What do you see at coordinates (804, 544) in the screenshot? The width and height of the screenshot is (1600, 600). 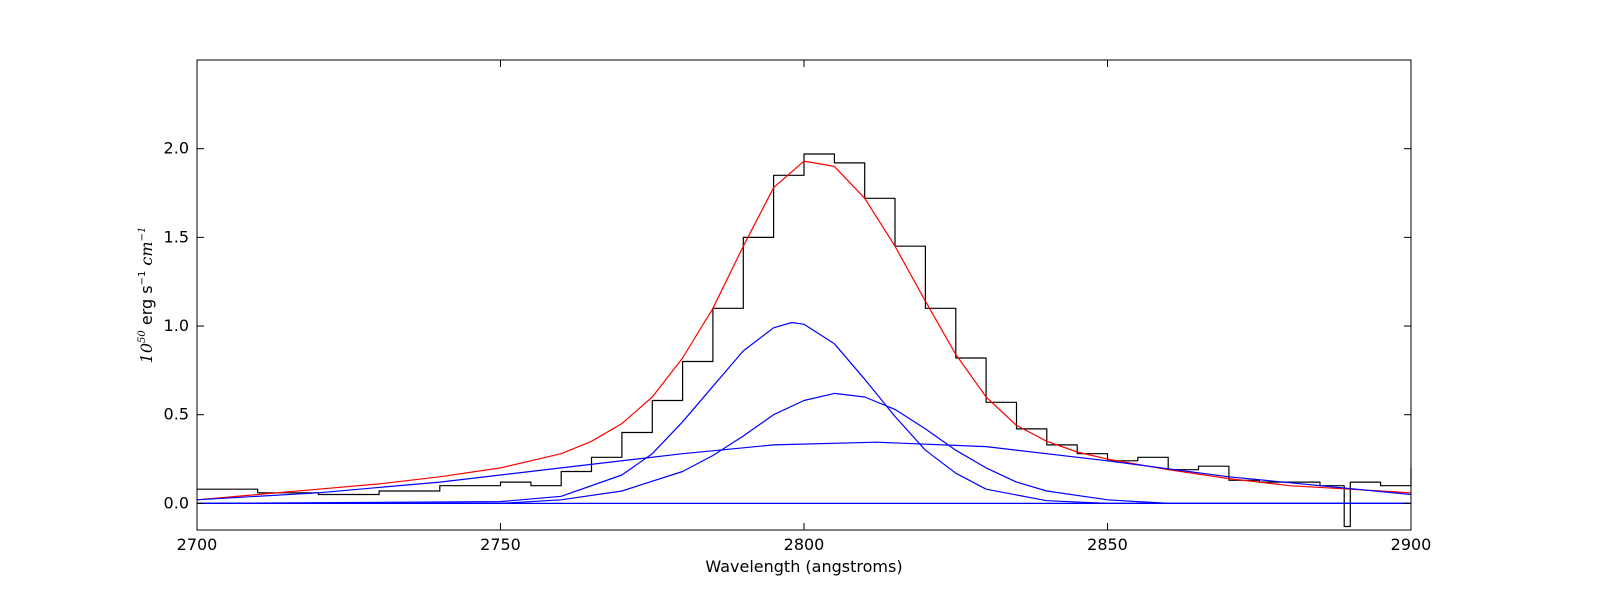 I see `x-tick-label: 2800` at bounding box center [804, 544].